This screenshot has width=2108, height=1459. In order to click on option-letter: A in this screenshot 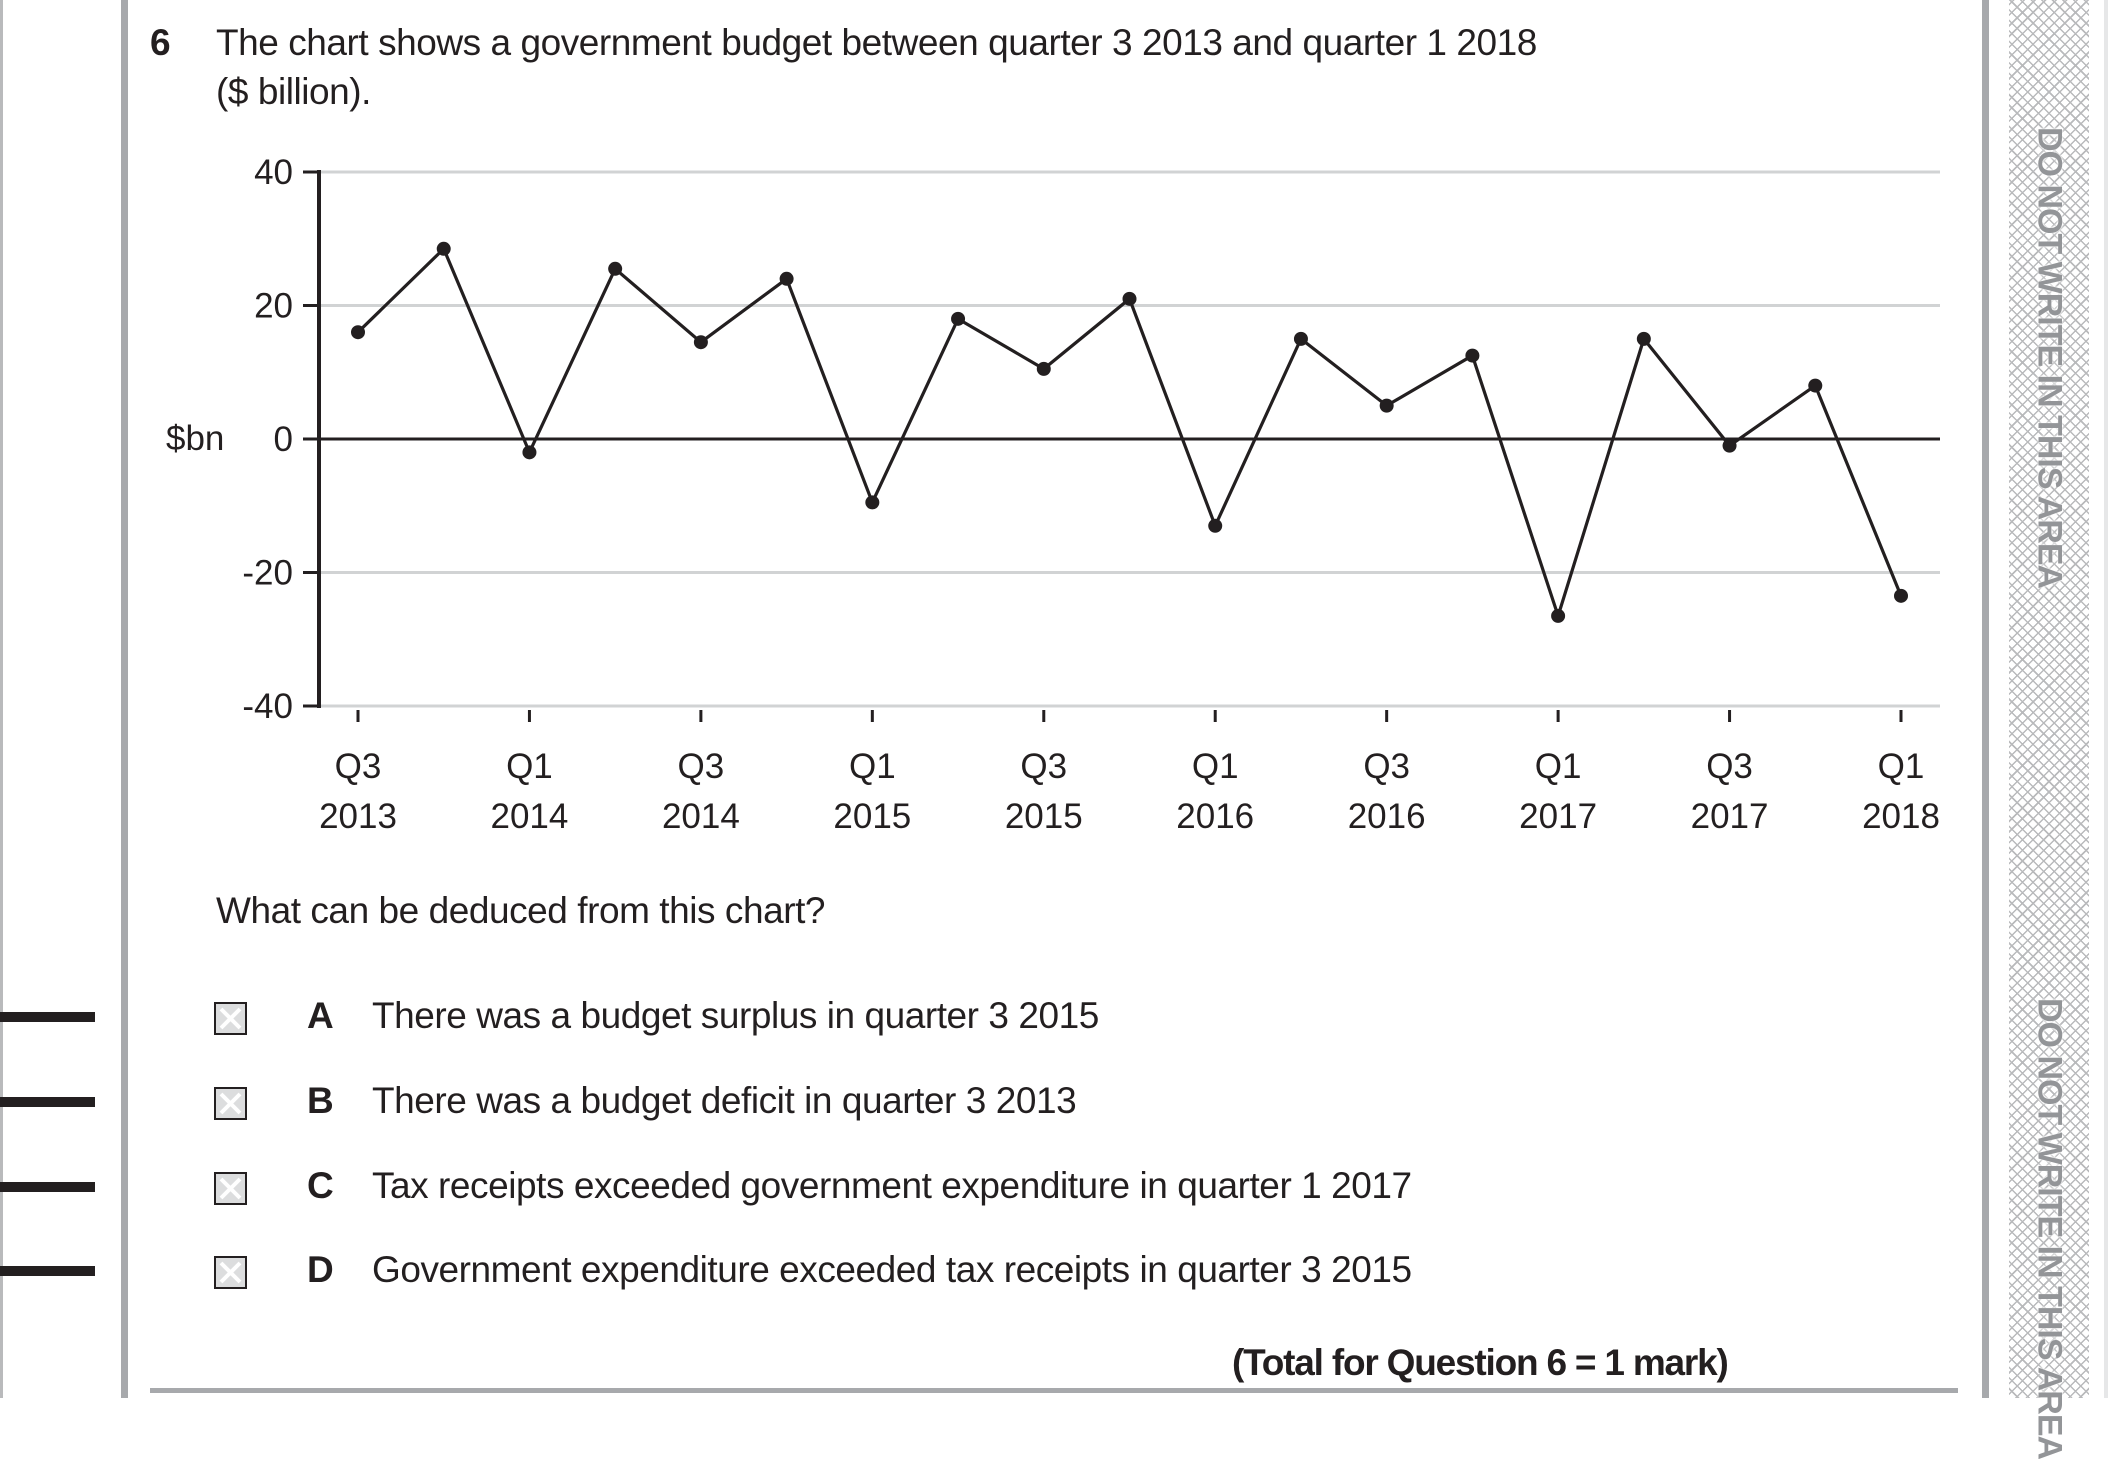, I will do `click(320, 1015)`.